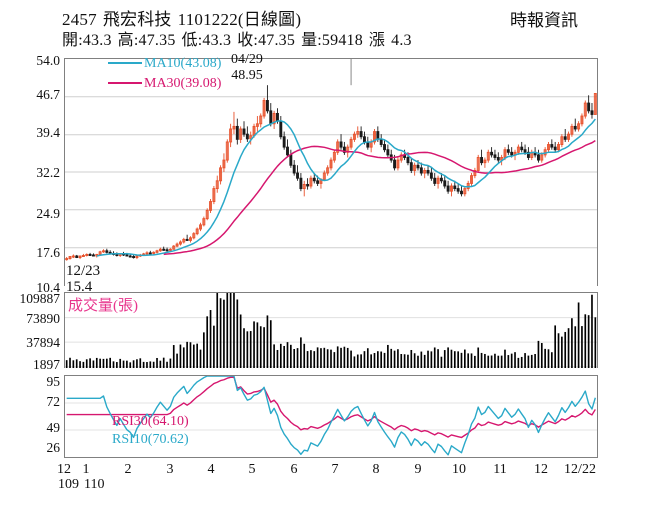 Image resolution: width=656 pixels, height=505 pixels. What do you see at coordinates (331, 330) in the screenshot?
I see `volume-chart-panel` at bounding box center [331, 330].